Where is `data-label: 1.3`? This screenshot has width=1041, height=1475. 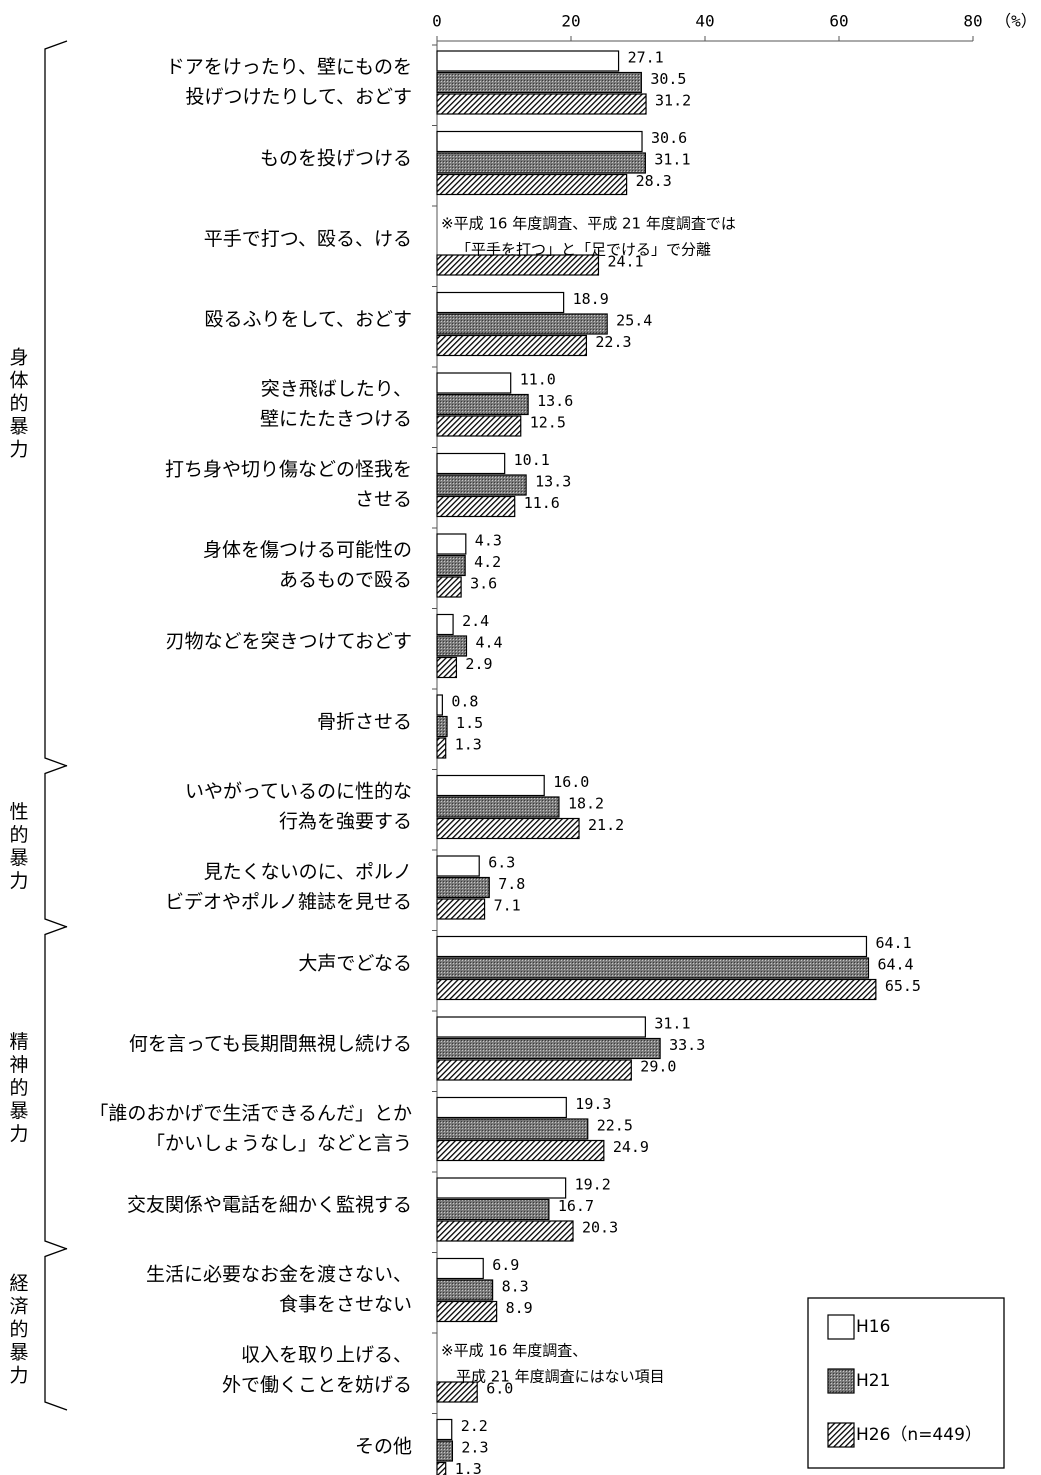
data-label: 1.3 is located at coordinates (468, 1467).